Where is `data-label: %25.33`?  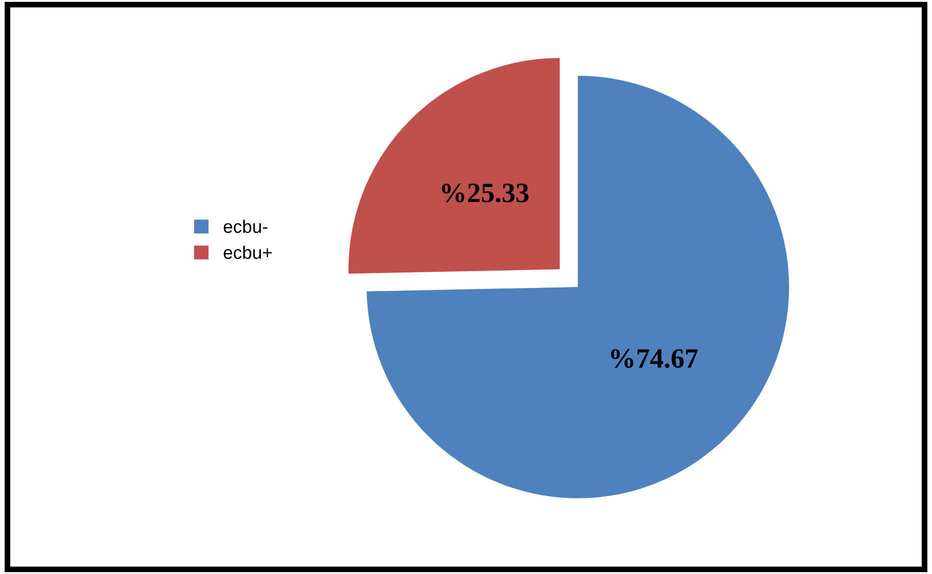 data-label: %25.33 is located at coordinates (485, 193).